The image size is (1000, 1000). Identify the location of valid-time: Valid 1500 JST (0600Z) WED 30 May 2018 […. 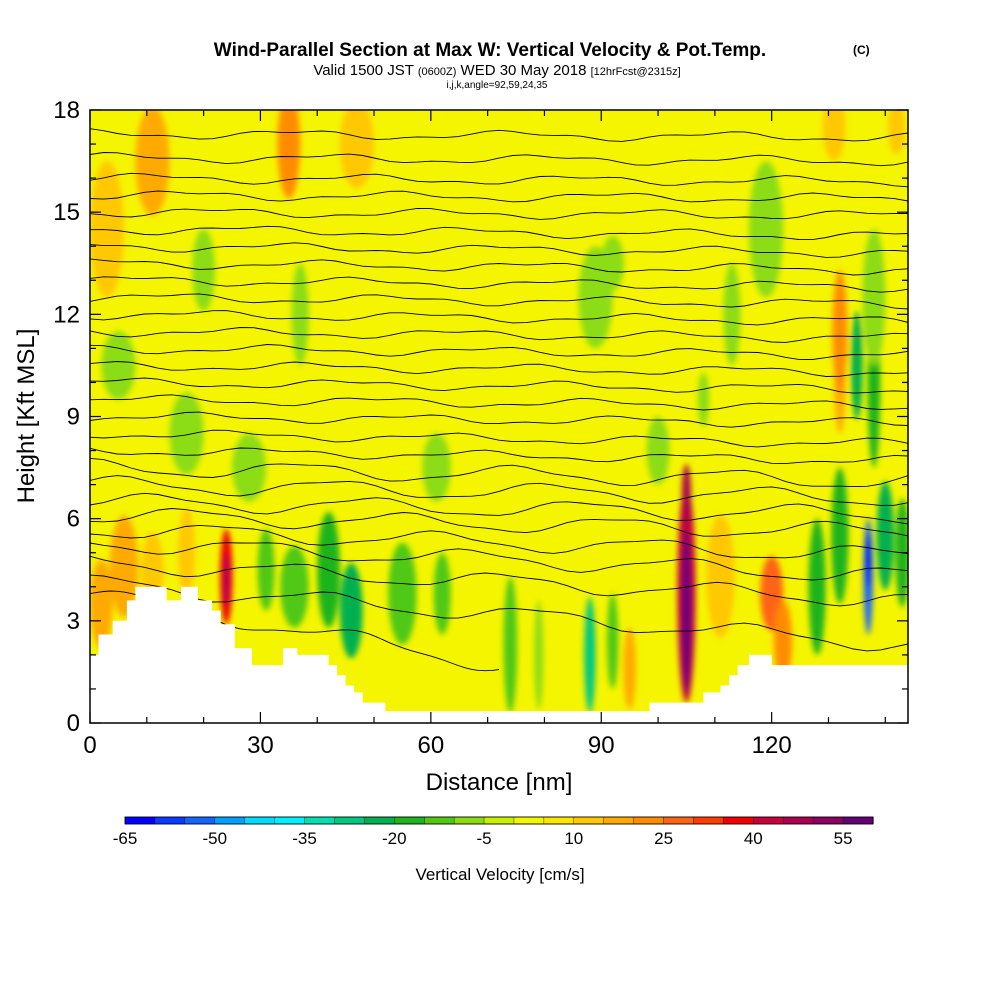
(496, 70).